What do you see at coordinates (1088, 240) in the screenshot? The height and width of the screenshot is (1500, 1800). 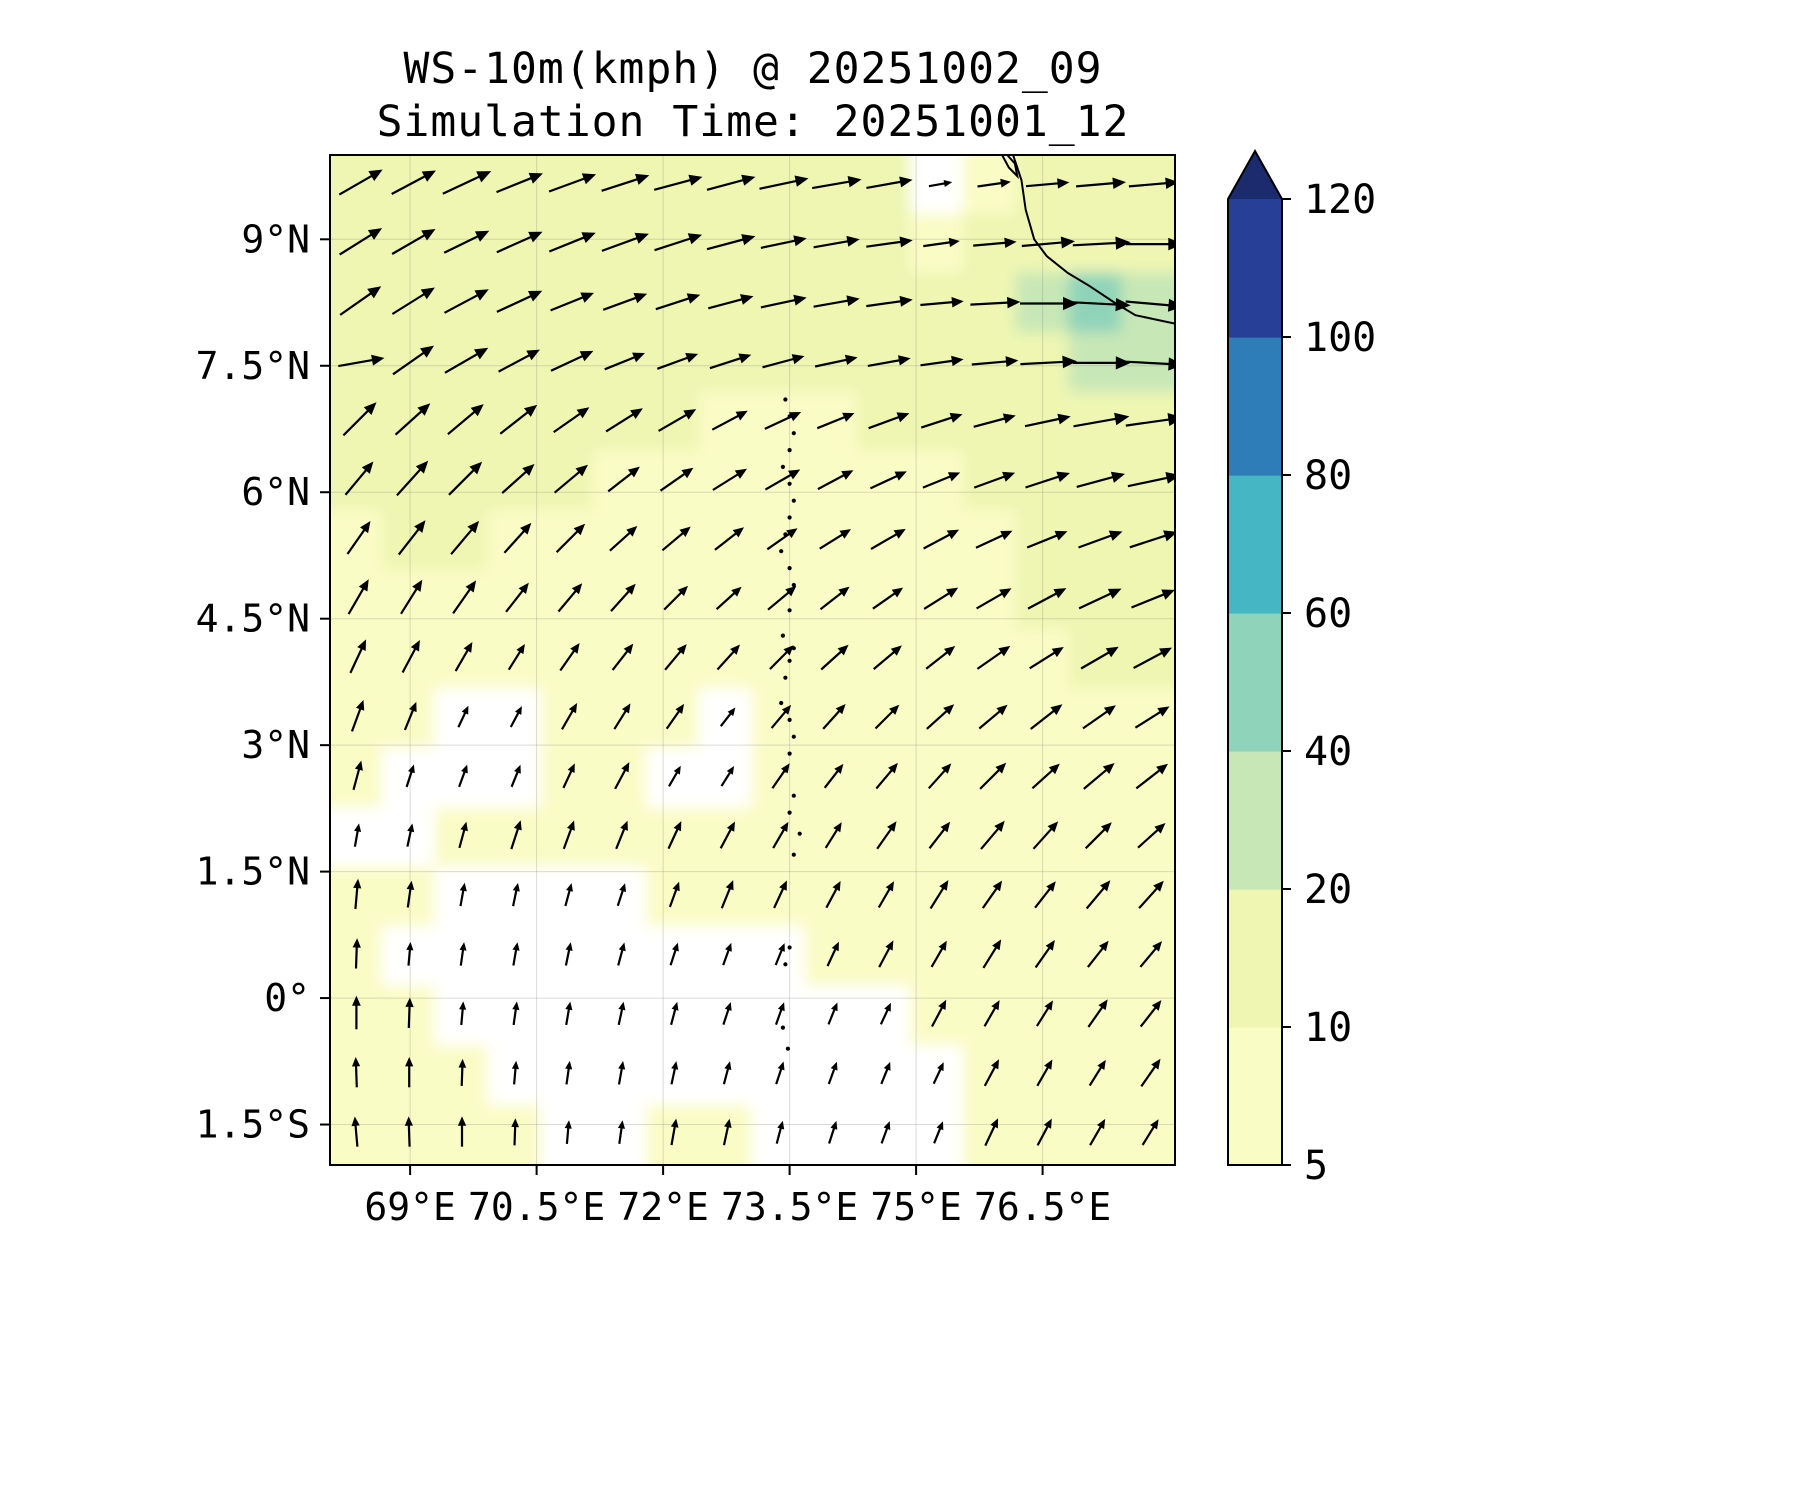 I see `coastline` at bounding box center [1088, 240].